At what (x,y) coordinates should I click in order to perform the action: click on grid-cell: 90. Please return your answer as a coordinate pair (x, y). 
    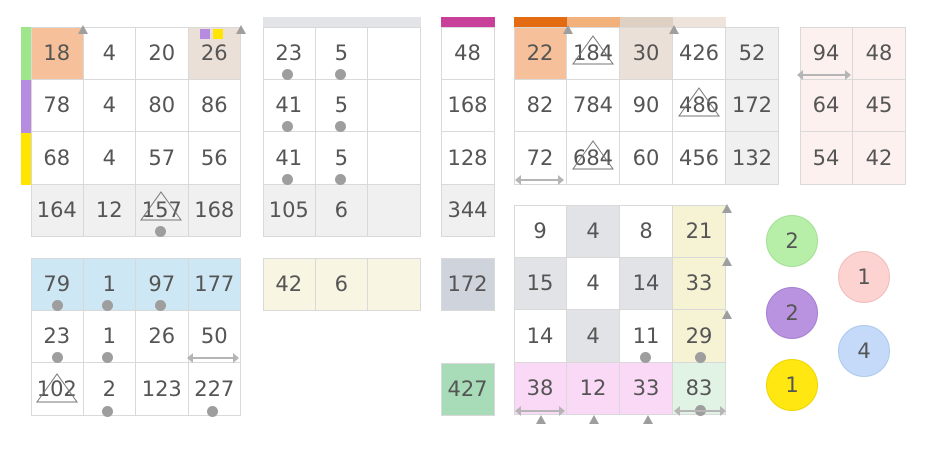
    Looking at the image, I should click on (646, 105).